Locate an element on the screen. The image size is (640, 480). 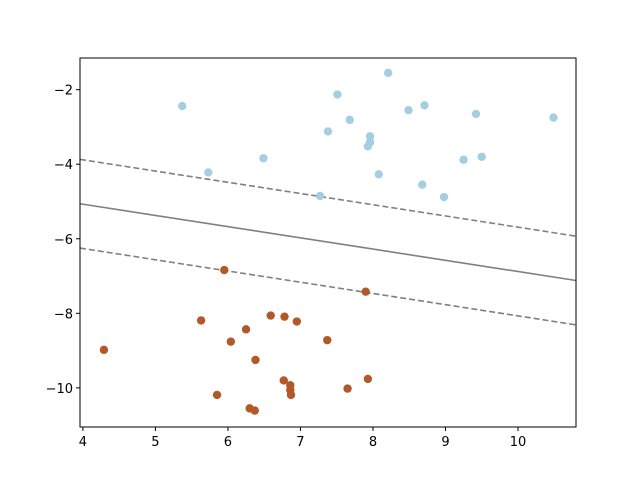
margin-upper-line is located at coordinates (328, 197).